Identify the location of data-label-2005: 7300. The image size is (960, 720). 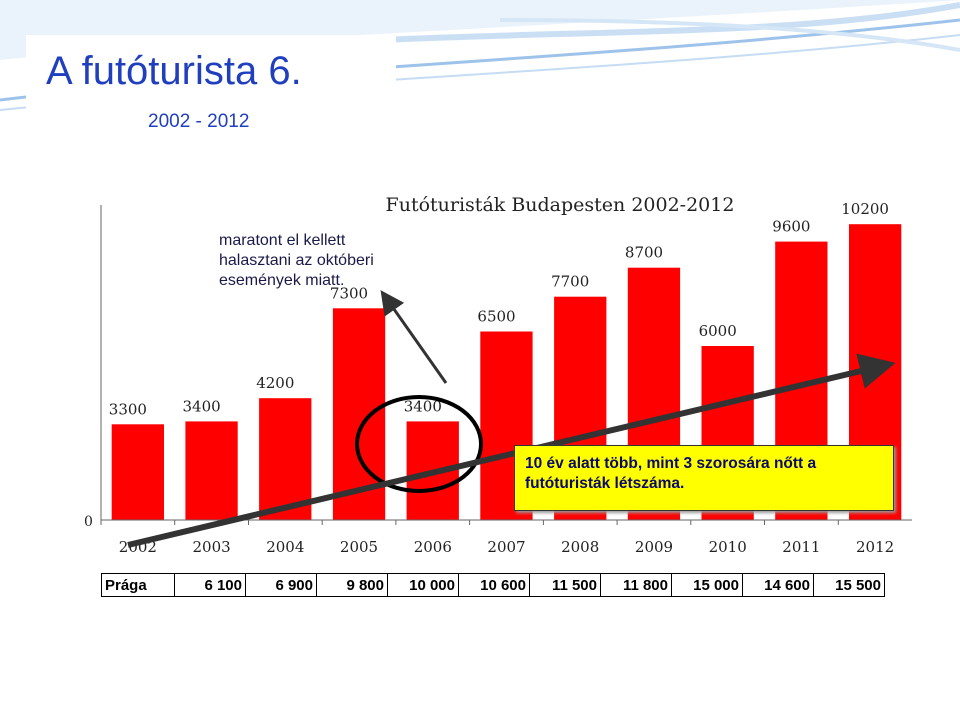
(349, 293).